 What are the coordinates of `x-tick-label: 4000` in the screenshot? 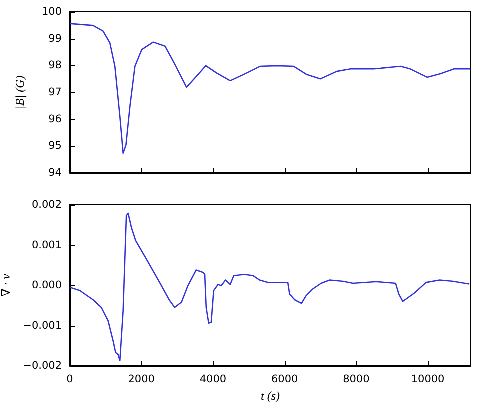 It's located at (213, 380).